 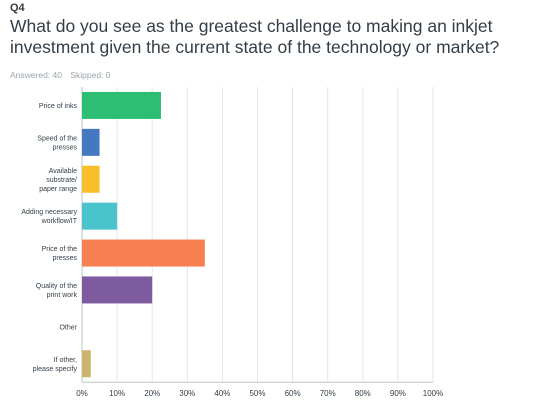 I want to click on category-label: Speed of the presses, so click(x=57, y=143).